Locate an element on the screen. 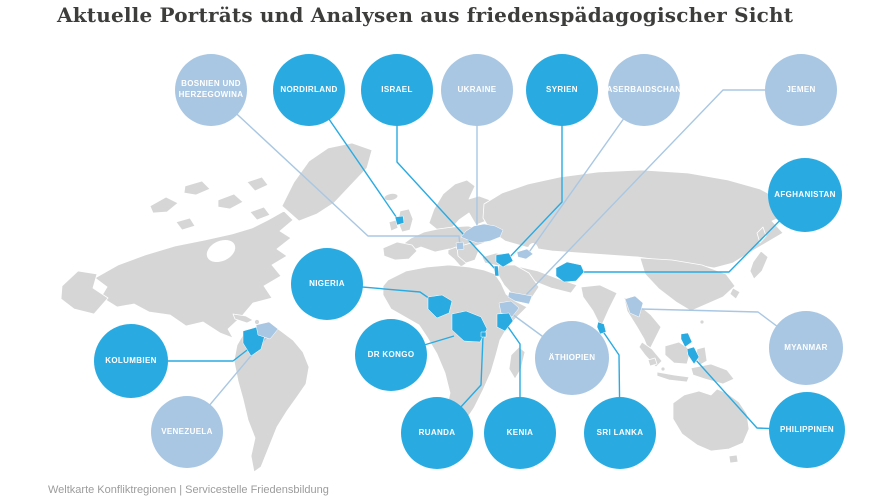 The width and height of the screenshot is (880, 502). landmass-australia is located at coordinates (711, 420).